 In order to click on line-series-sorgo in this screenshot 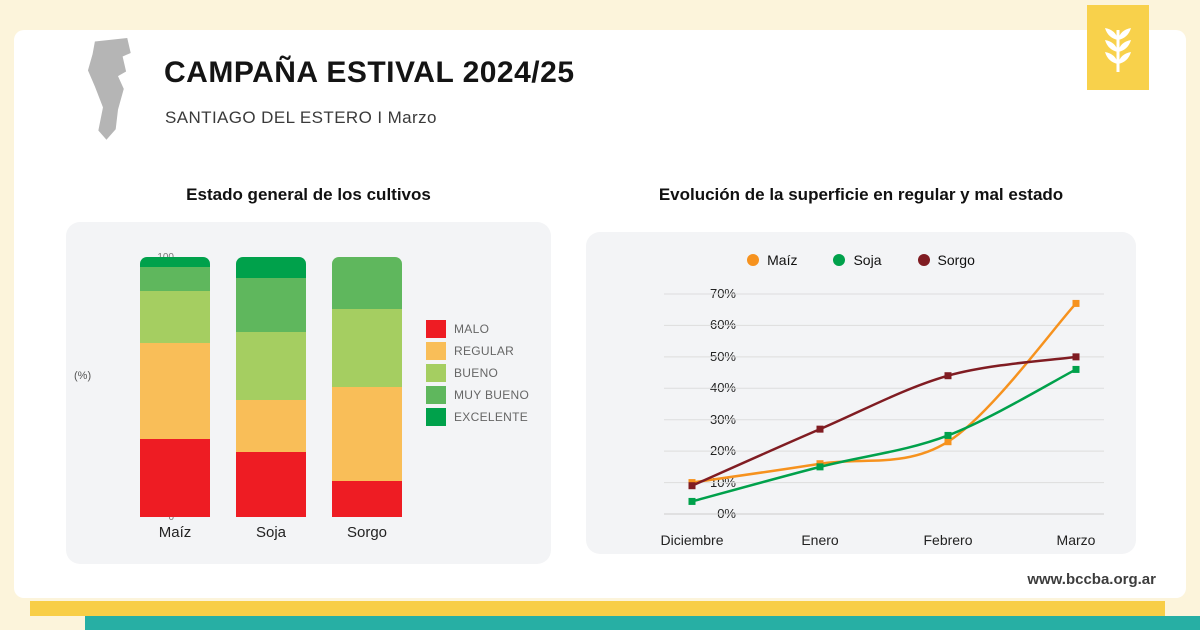, I will do `click(884, 421)`.